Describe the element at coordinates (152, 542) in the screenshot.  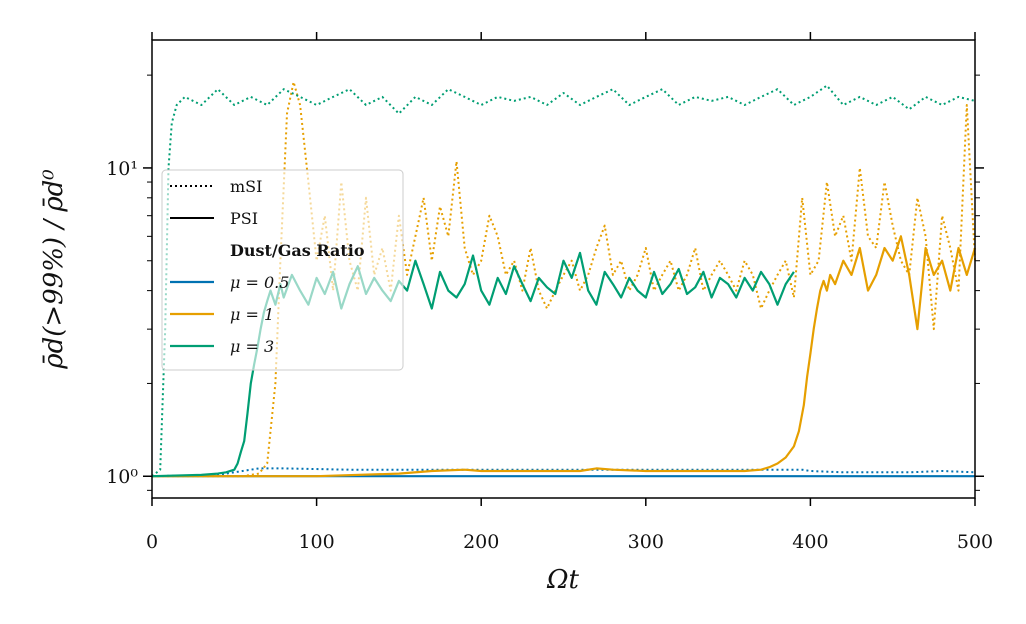
I see `x-tick-label: 0` at that location.